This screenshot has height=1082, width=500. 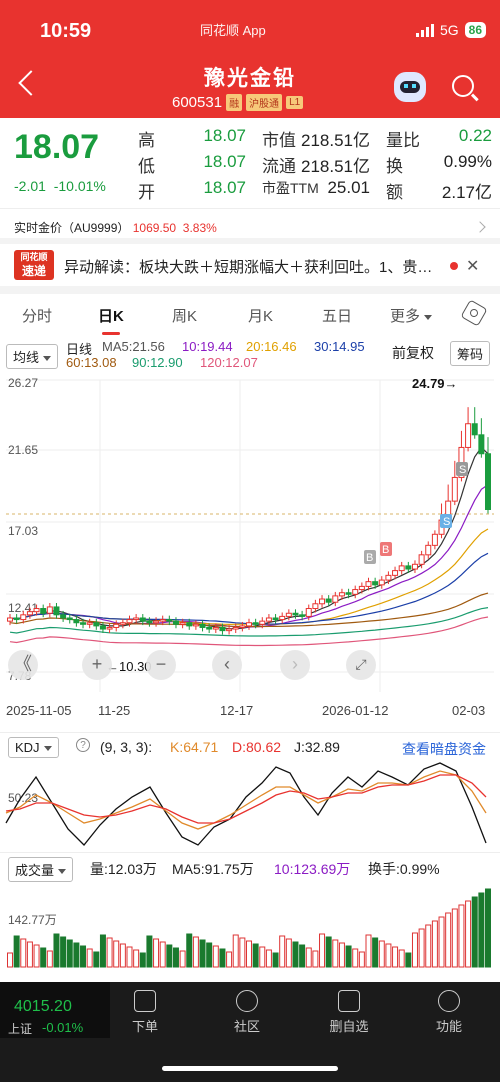 I want to click on gold-price-row: 实时金价（AU9999） 1069.50 3.83%, so click(x=250, y=226).